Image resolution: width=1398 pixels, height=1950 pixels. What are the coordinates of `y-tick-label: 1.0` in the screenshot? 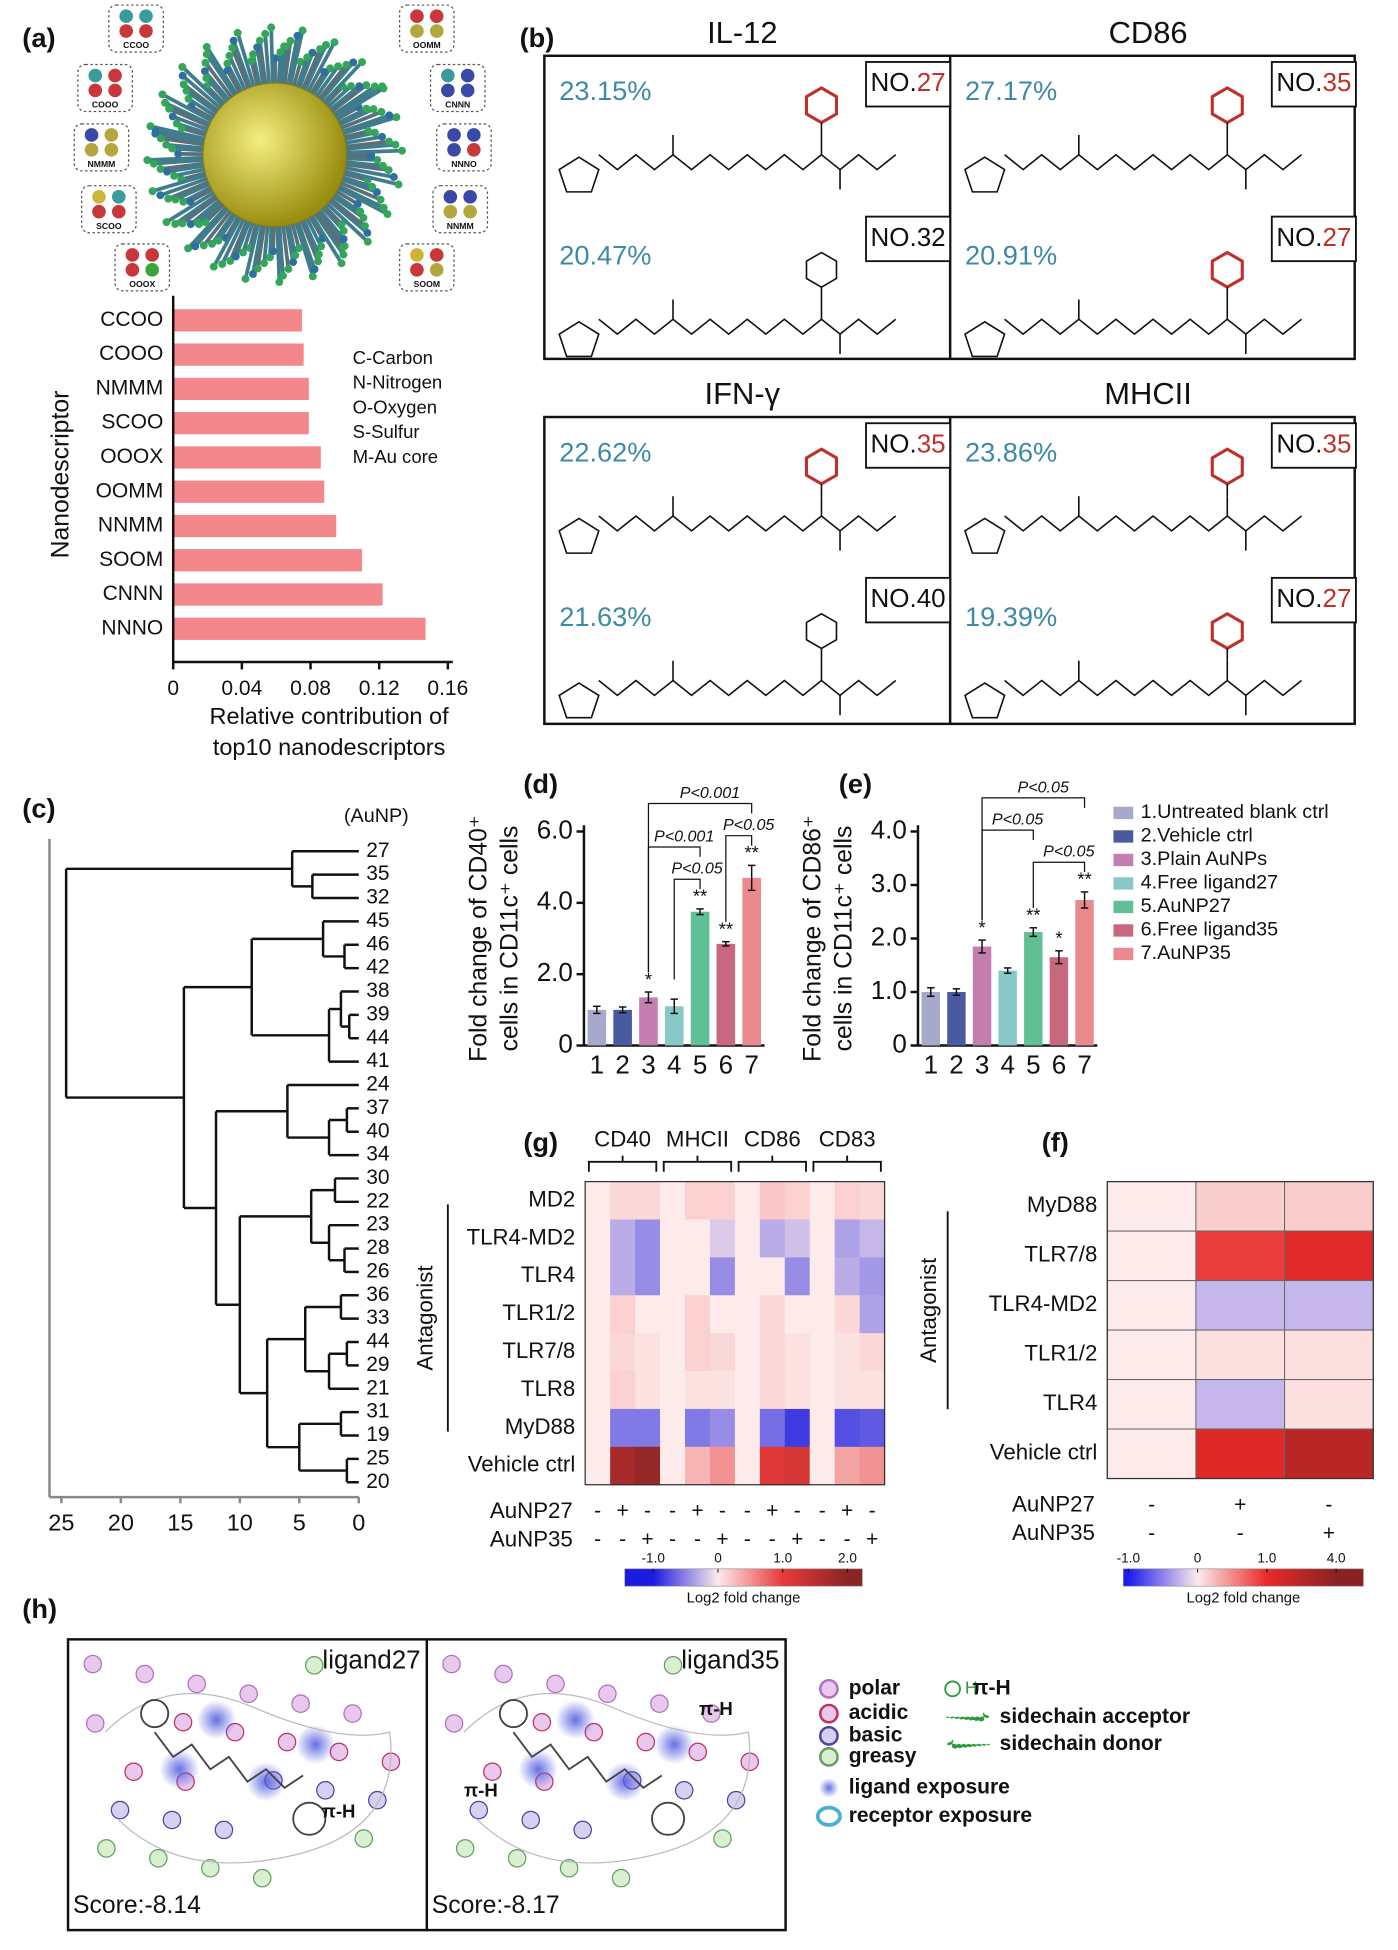 It's located at (889, 990).